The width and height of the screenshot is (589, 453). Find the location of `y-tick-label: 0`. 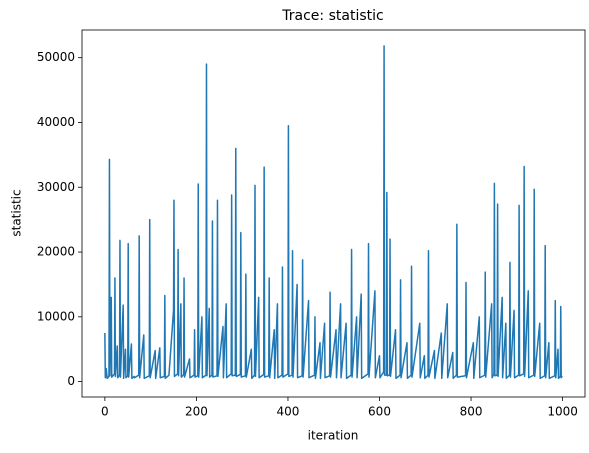

y-tick-label: 0 is located at coordinates (71, 381).